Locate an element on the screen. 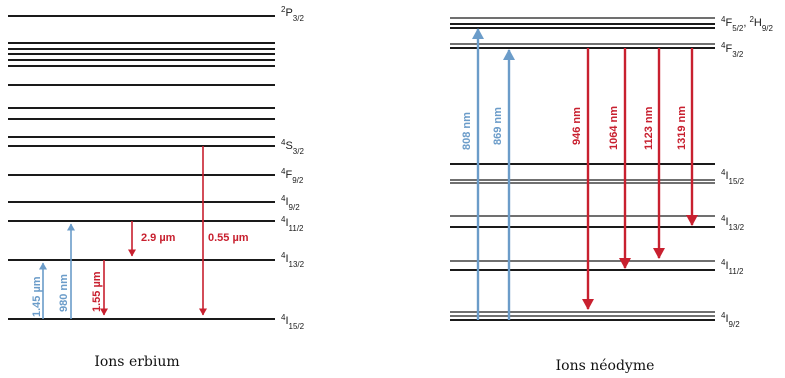 This screenshot has height=378, width=785. nd-caption: Ions néodyme is located at coordinates (605, 366).